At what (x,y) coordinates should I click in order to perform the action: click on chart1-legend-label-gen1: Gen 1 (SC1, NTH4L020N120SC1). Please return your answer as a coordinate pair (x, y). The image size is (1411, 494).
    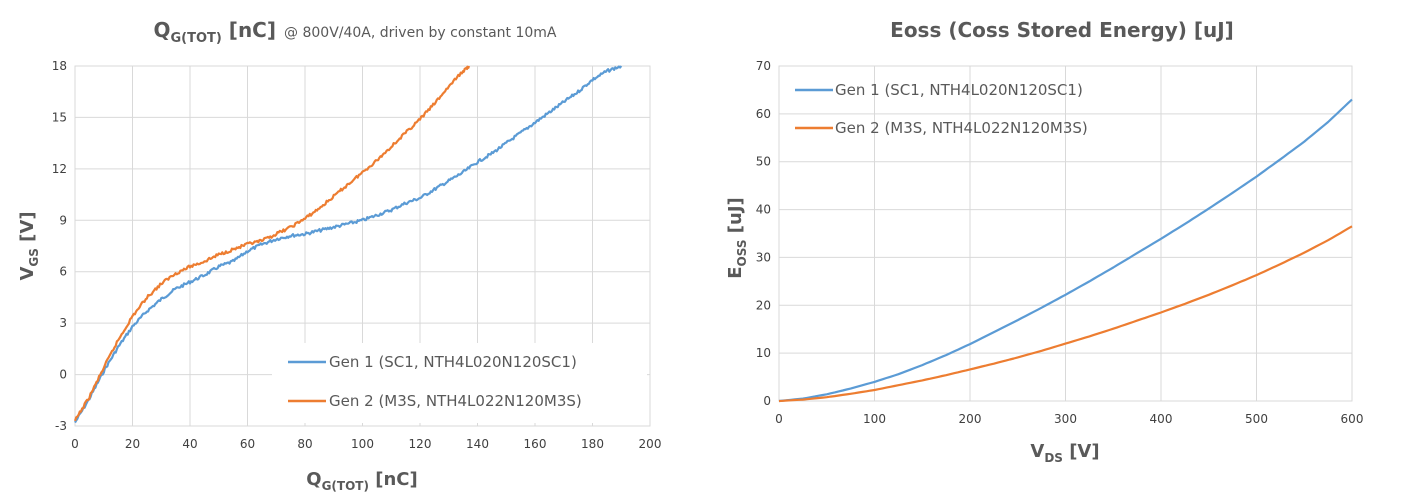
    Looking at the image, I should click on (453, 362).